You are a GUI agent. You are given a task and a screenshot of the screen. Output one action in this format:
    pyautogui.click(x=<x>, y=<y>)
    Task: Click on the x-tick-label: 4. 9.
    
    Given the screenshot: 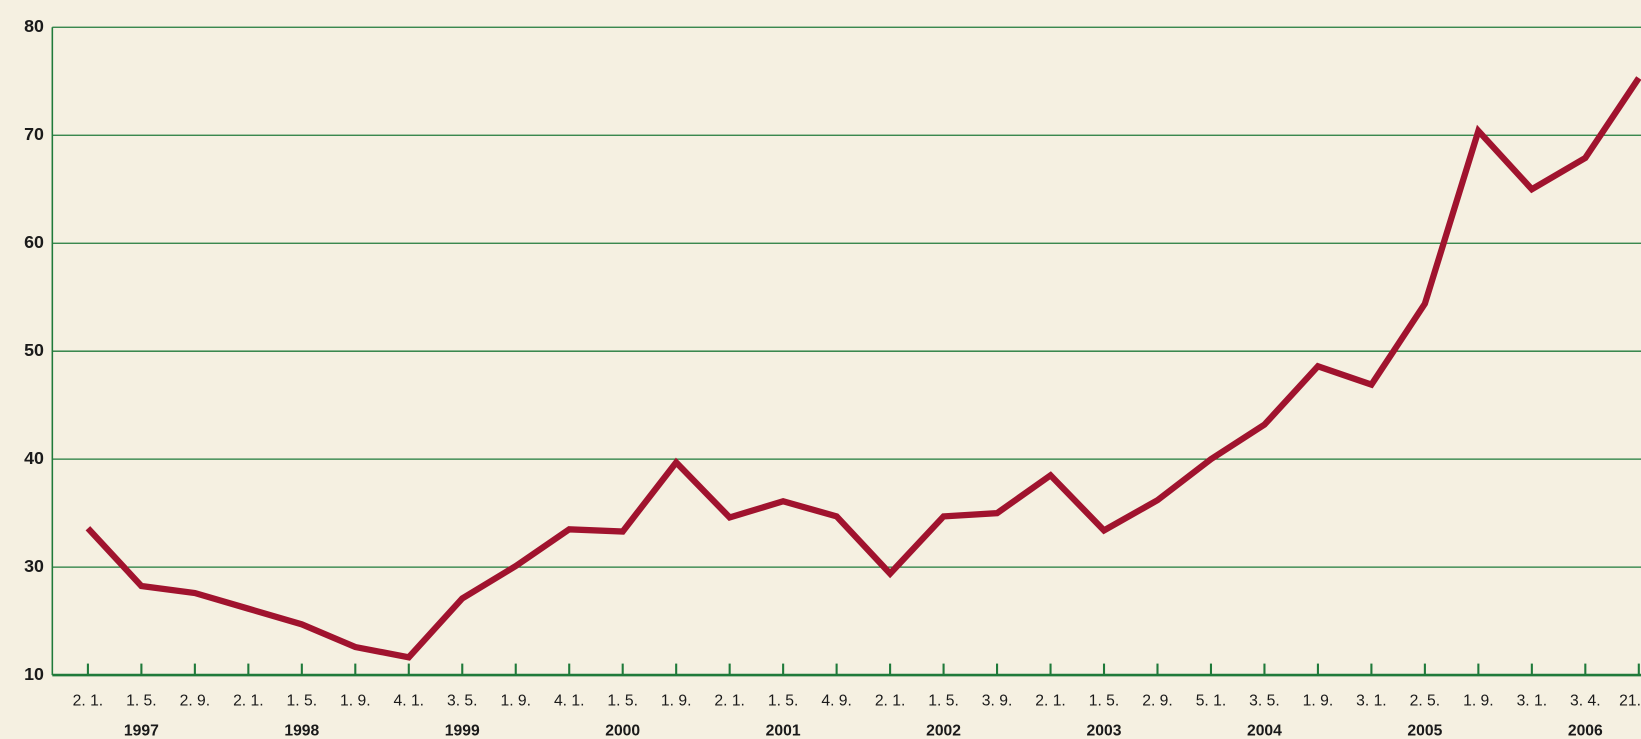 What is the action you would take?
    pyautogui.click(x=836, y=700)
    